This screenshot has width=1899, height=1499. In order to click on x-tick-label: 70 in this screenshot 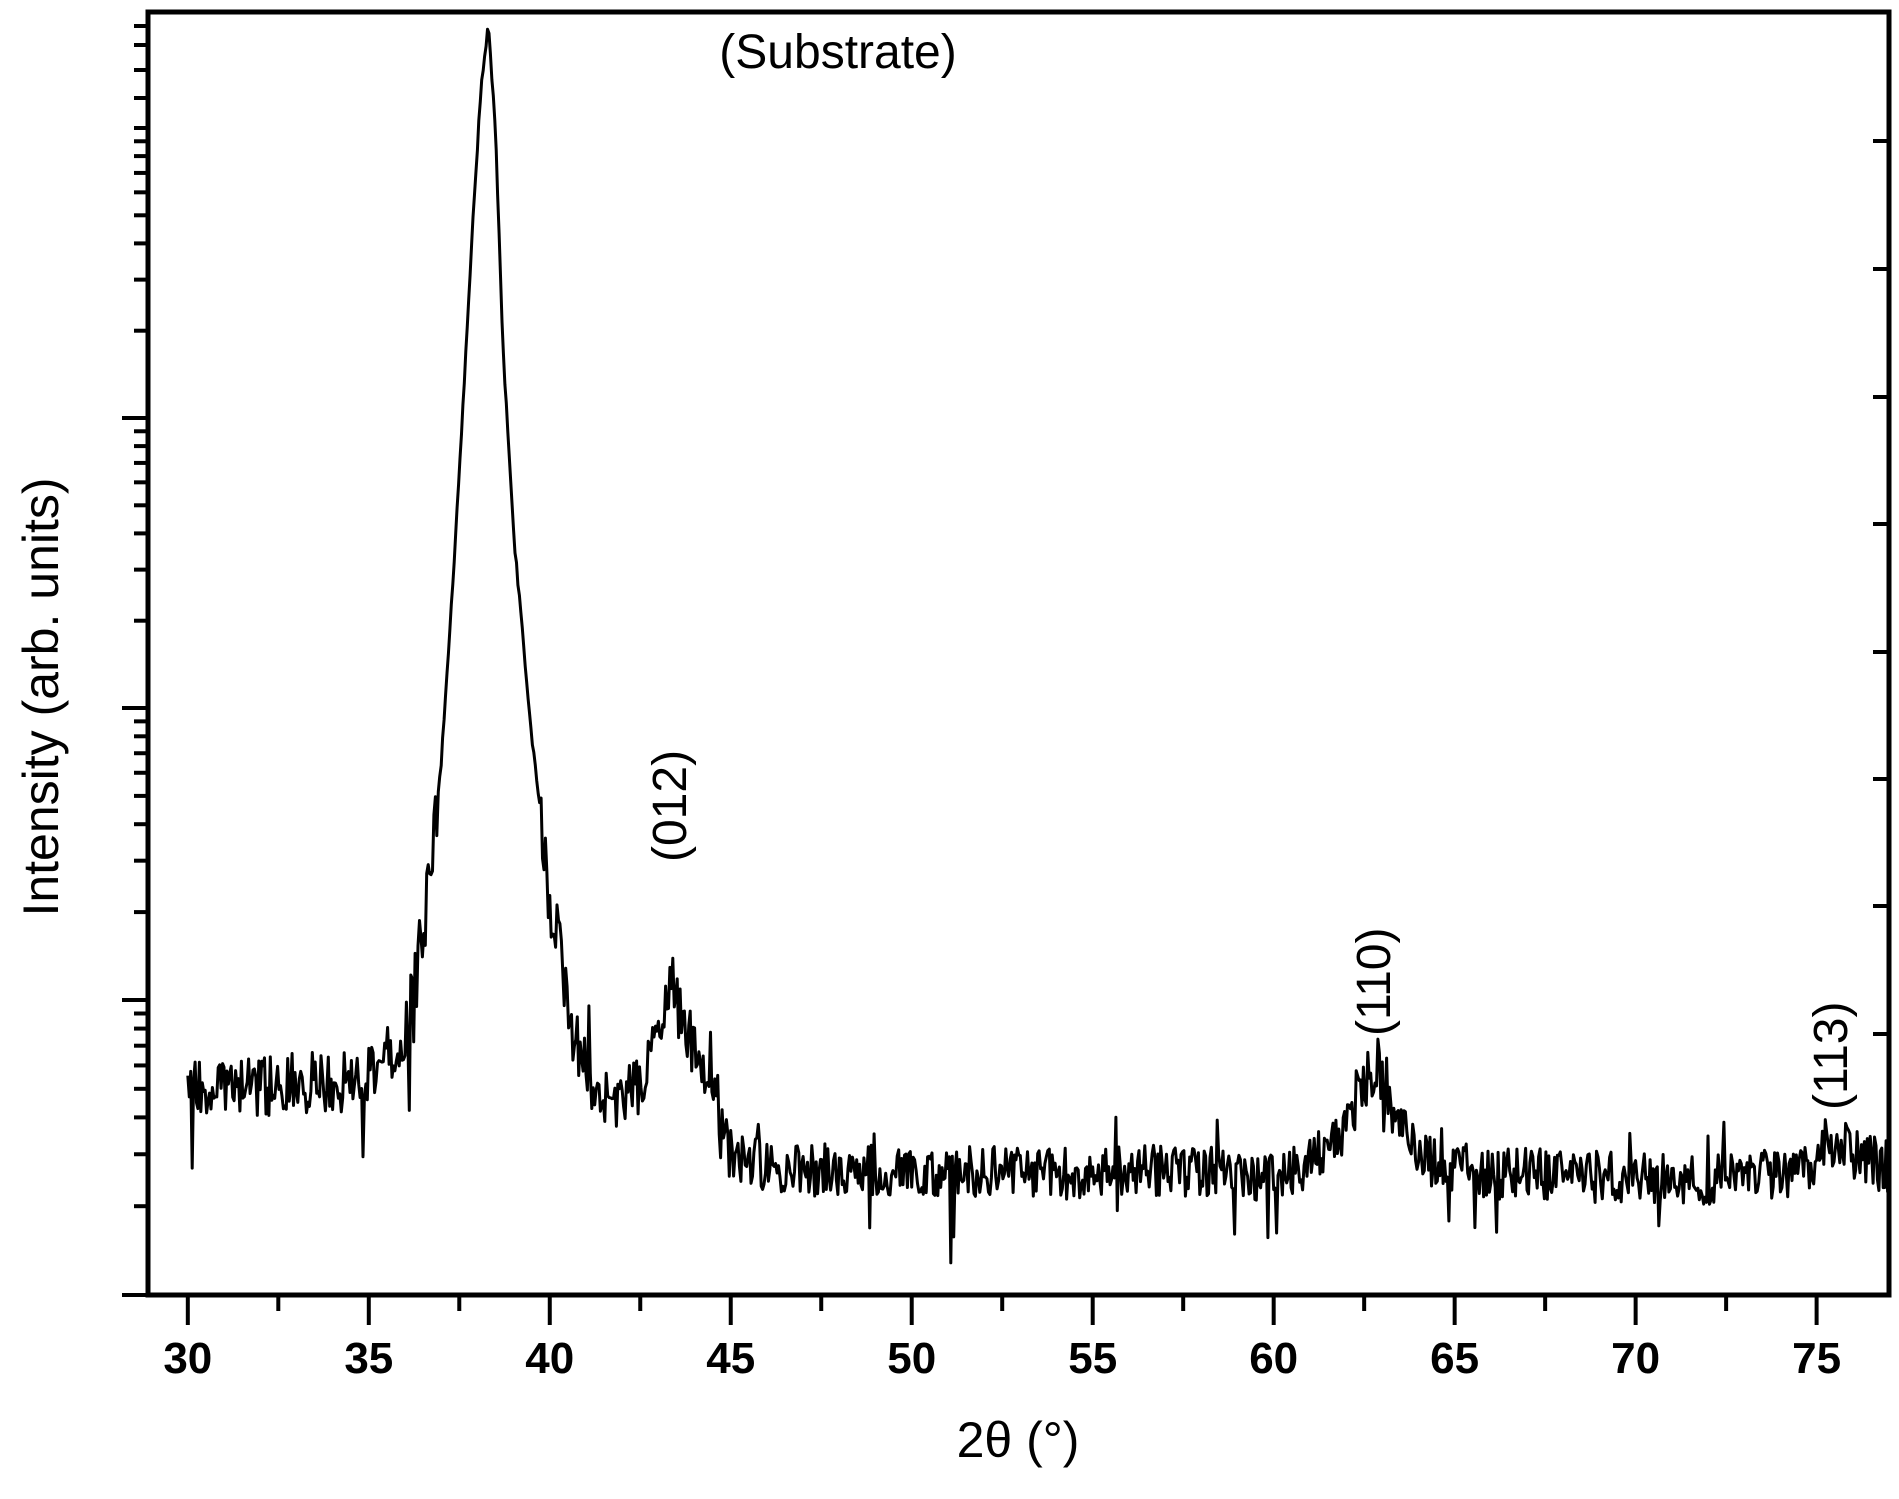, I will do `click(1635, 1358)`.